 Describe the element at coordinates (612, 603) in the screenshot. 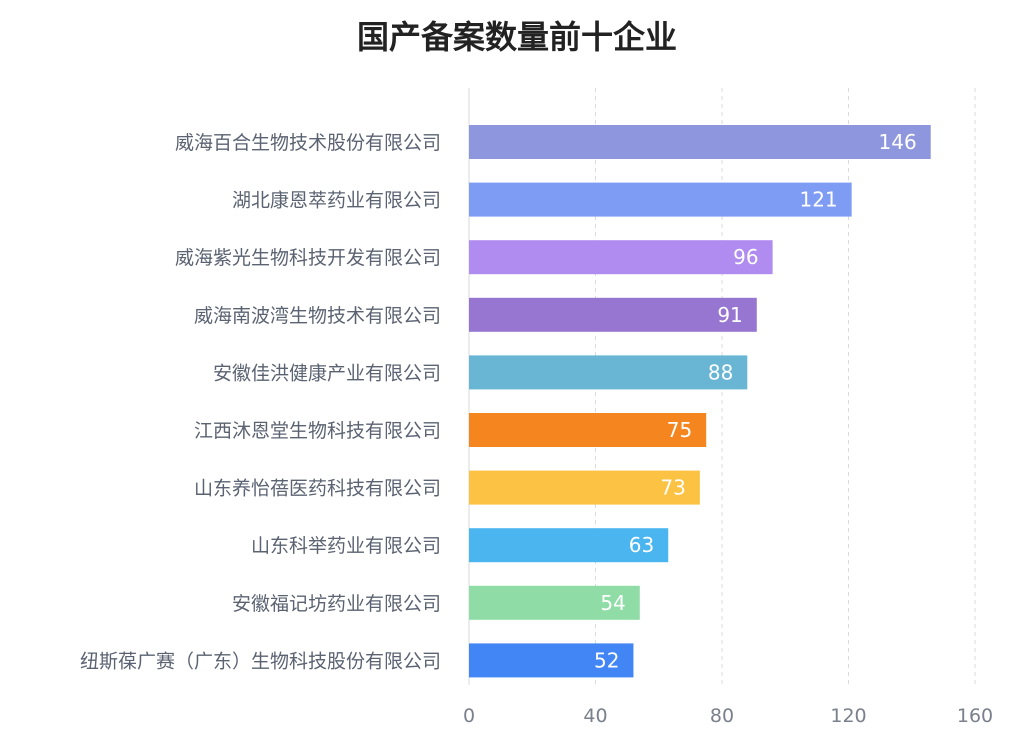

I see `data-label: 54` at that location.